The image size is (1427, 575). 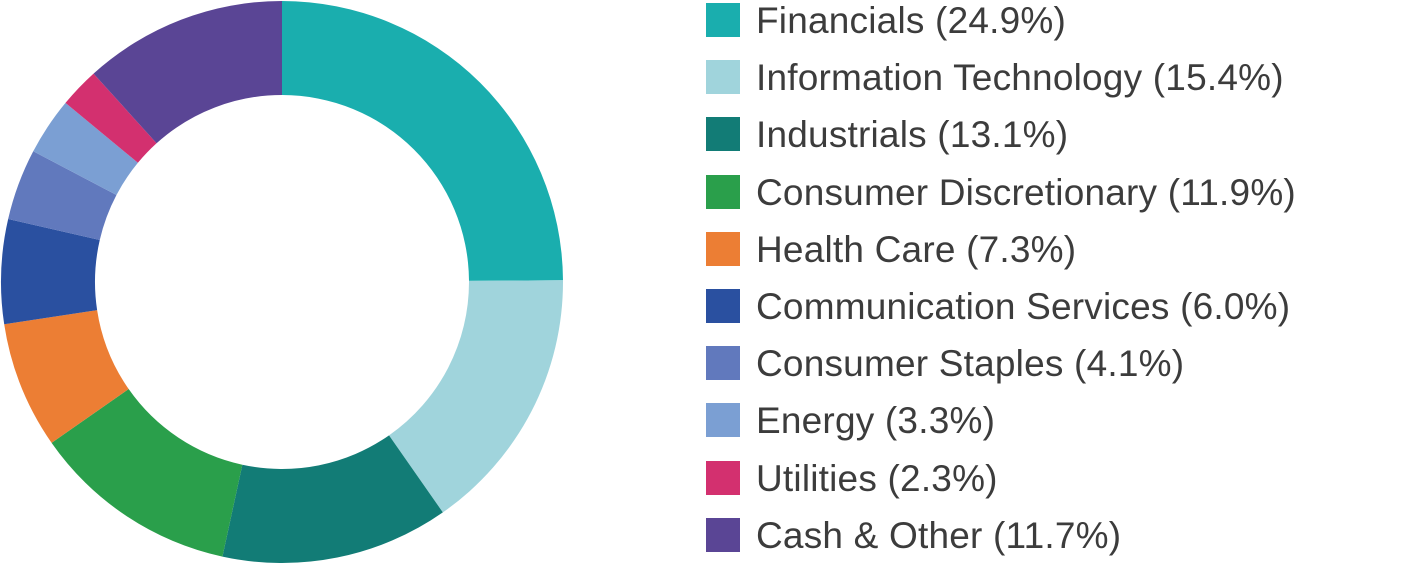 I want to click on slice-consumer-discretionary, so click(x=147, y=473).